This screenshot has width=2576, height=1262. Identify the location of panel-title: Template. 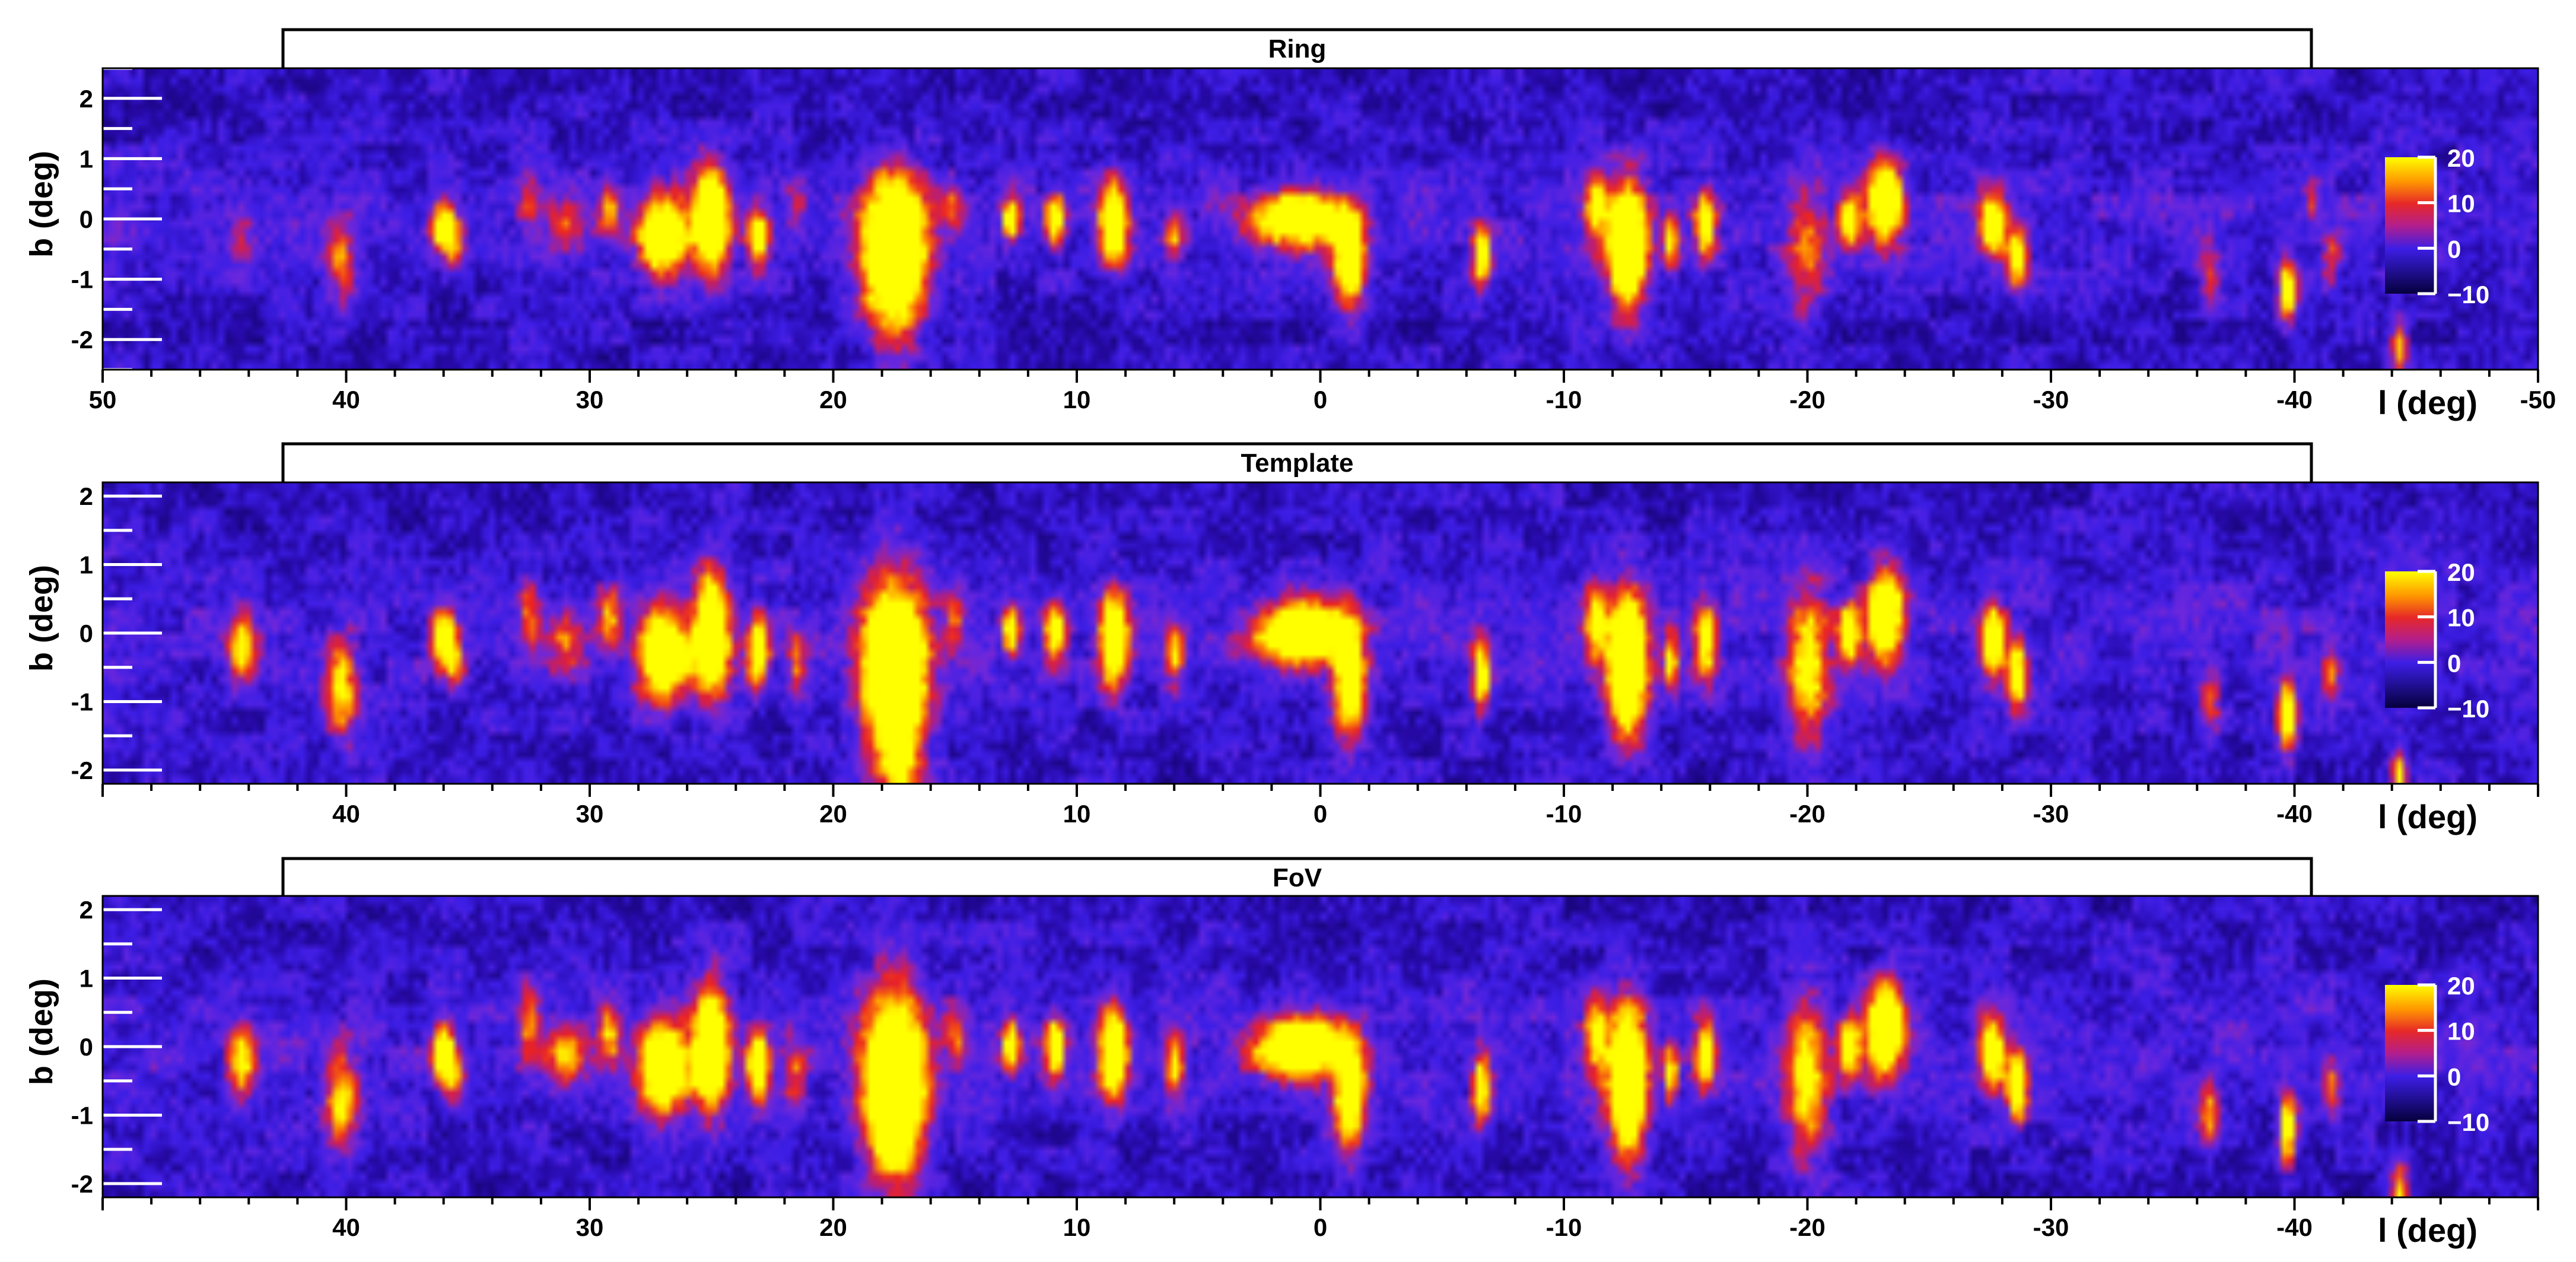
(1297, 463).